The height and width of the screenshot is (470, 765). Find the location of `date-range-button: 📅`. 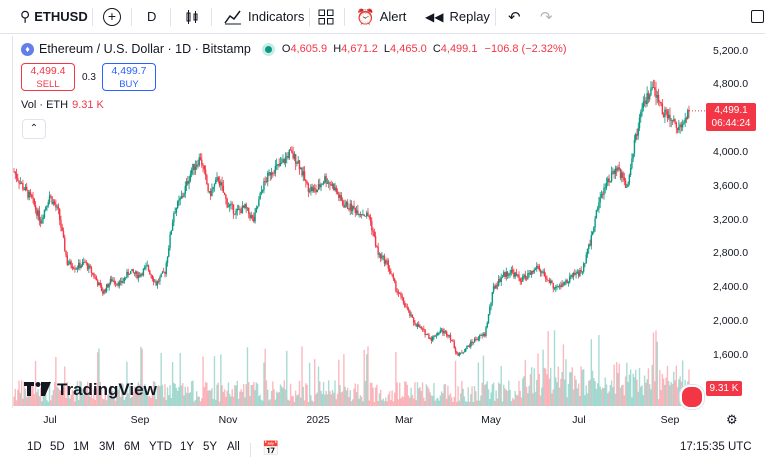

date-range-button: 📅 is located at coordinates (270, 448).